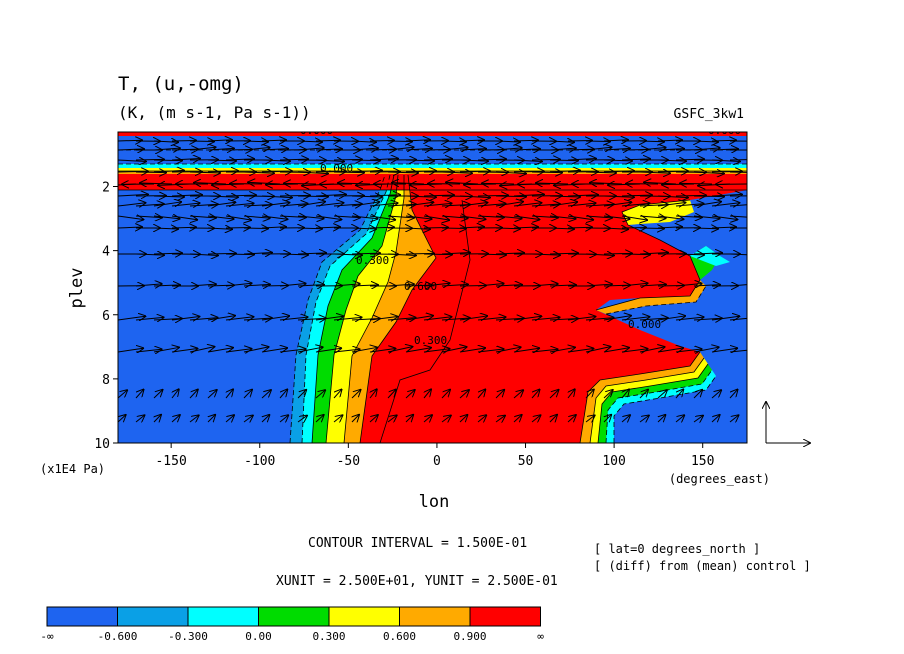 The height and width of the screenshot is (654, 904). What do you see at coordinates (434, 502) in the screenshot?
I see `x-axis-label: lon` at bounding box center [434, 502].